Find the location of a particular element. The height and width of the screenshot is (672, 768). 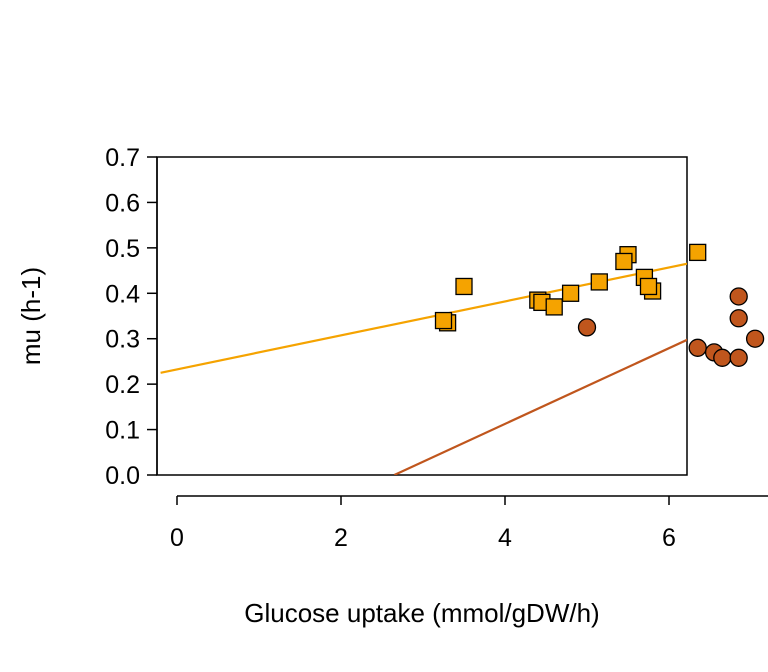

x-axis-title: Glucose uptake (mmol/gDW/h) is located at coordinates (421, 613).